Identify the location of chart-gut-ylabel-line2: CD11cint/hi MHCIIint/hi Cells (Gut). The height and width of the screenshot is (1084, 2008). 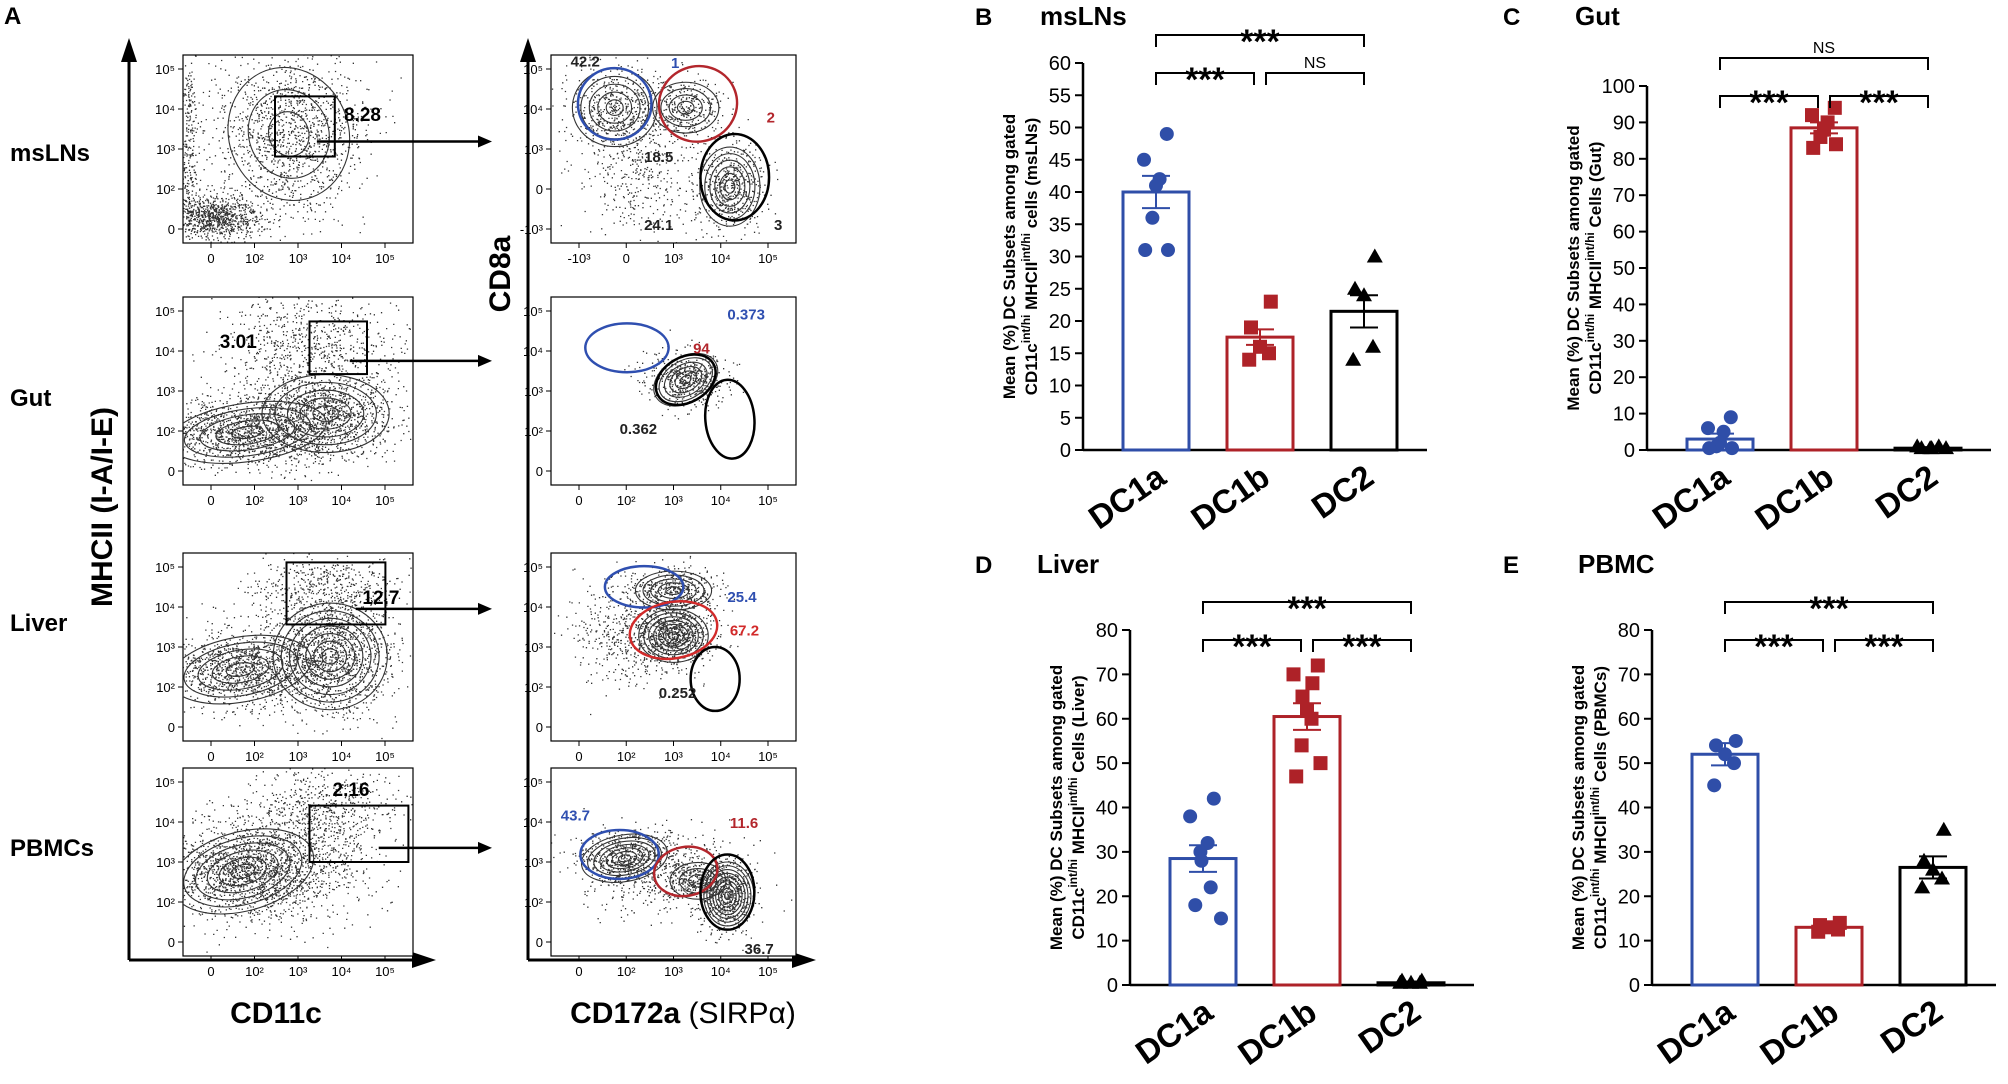
(1594, 268).